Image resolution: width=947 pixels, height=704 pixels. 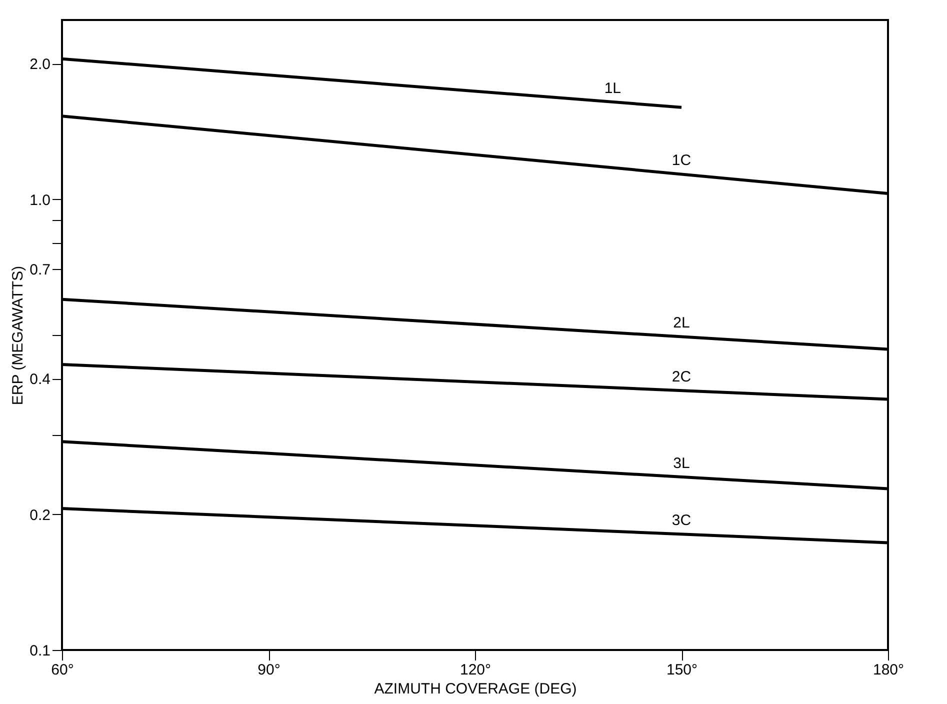 I want to click on y-axis-title: ERP (MEGAWATTS), so click(x=18, y=336).